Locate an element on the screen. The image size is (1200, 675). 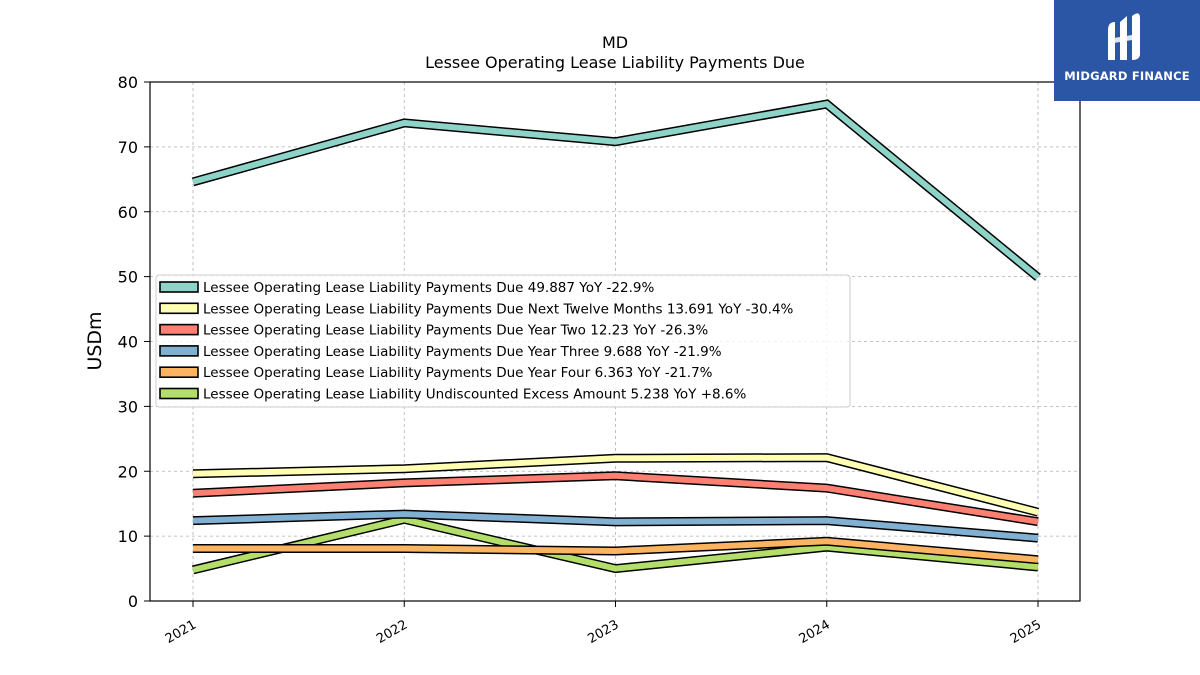
y-tick-label: 0 is located at coordinates (133, 601).